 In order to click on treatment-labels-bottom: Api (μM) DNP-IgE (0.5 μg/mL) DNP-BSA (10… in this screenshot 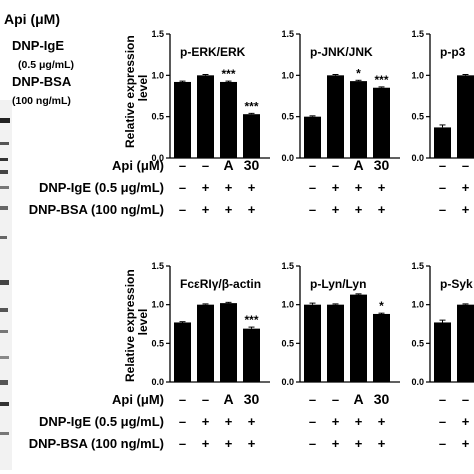, I will do `click(96, 421)`.